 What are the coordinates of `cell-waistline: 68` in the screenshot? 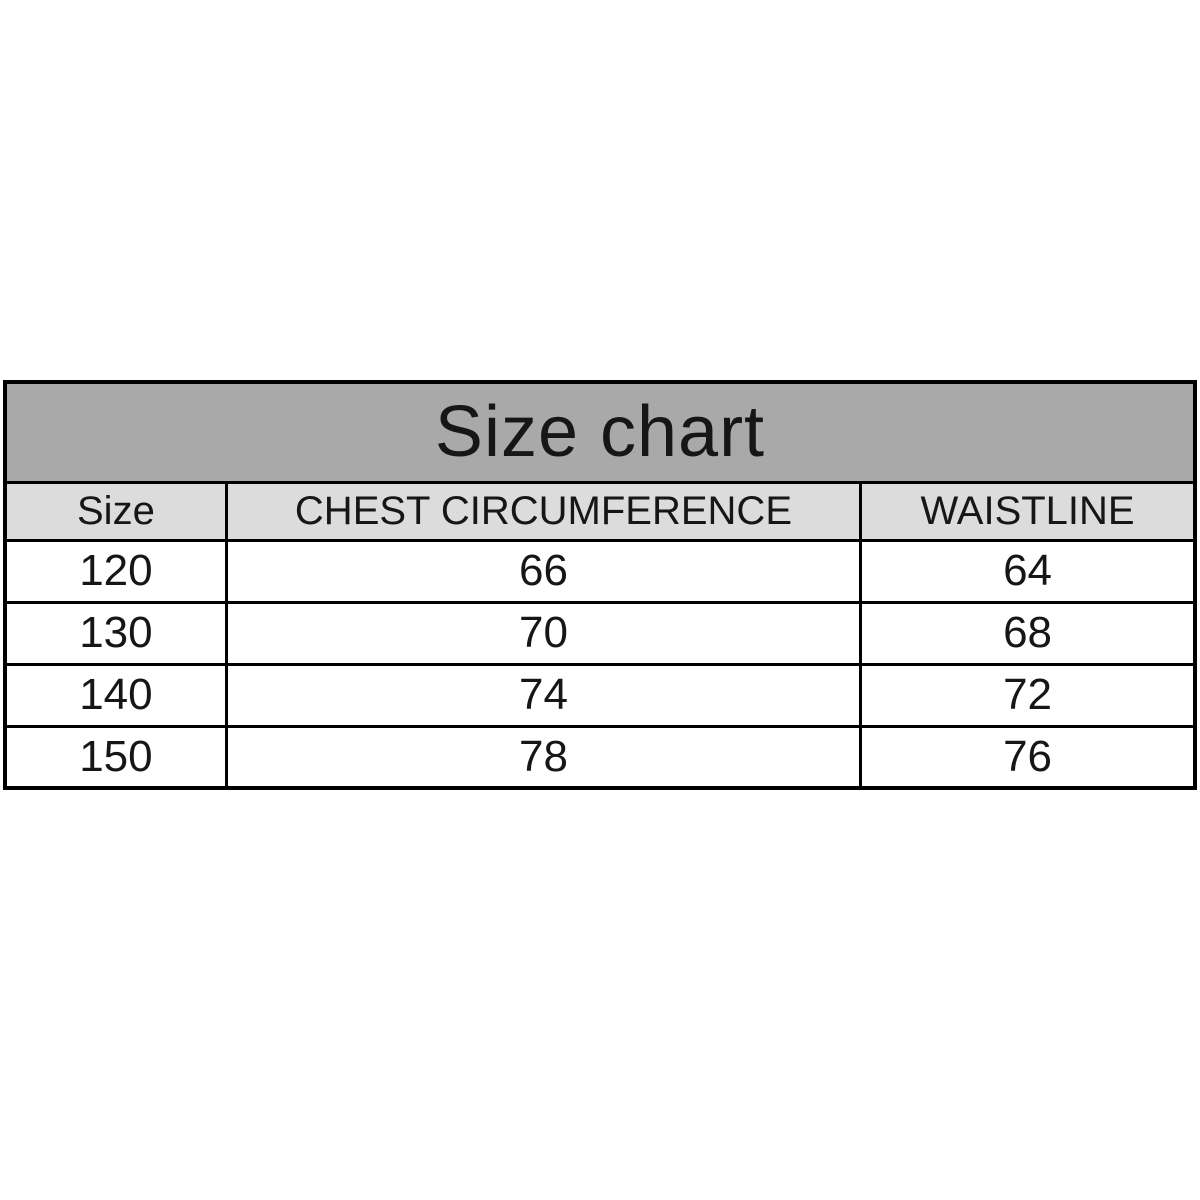 It's located at (1028, 633).